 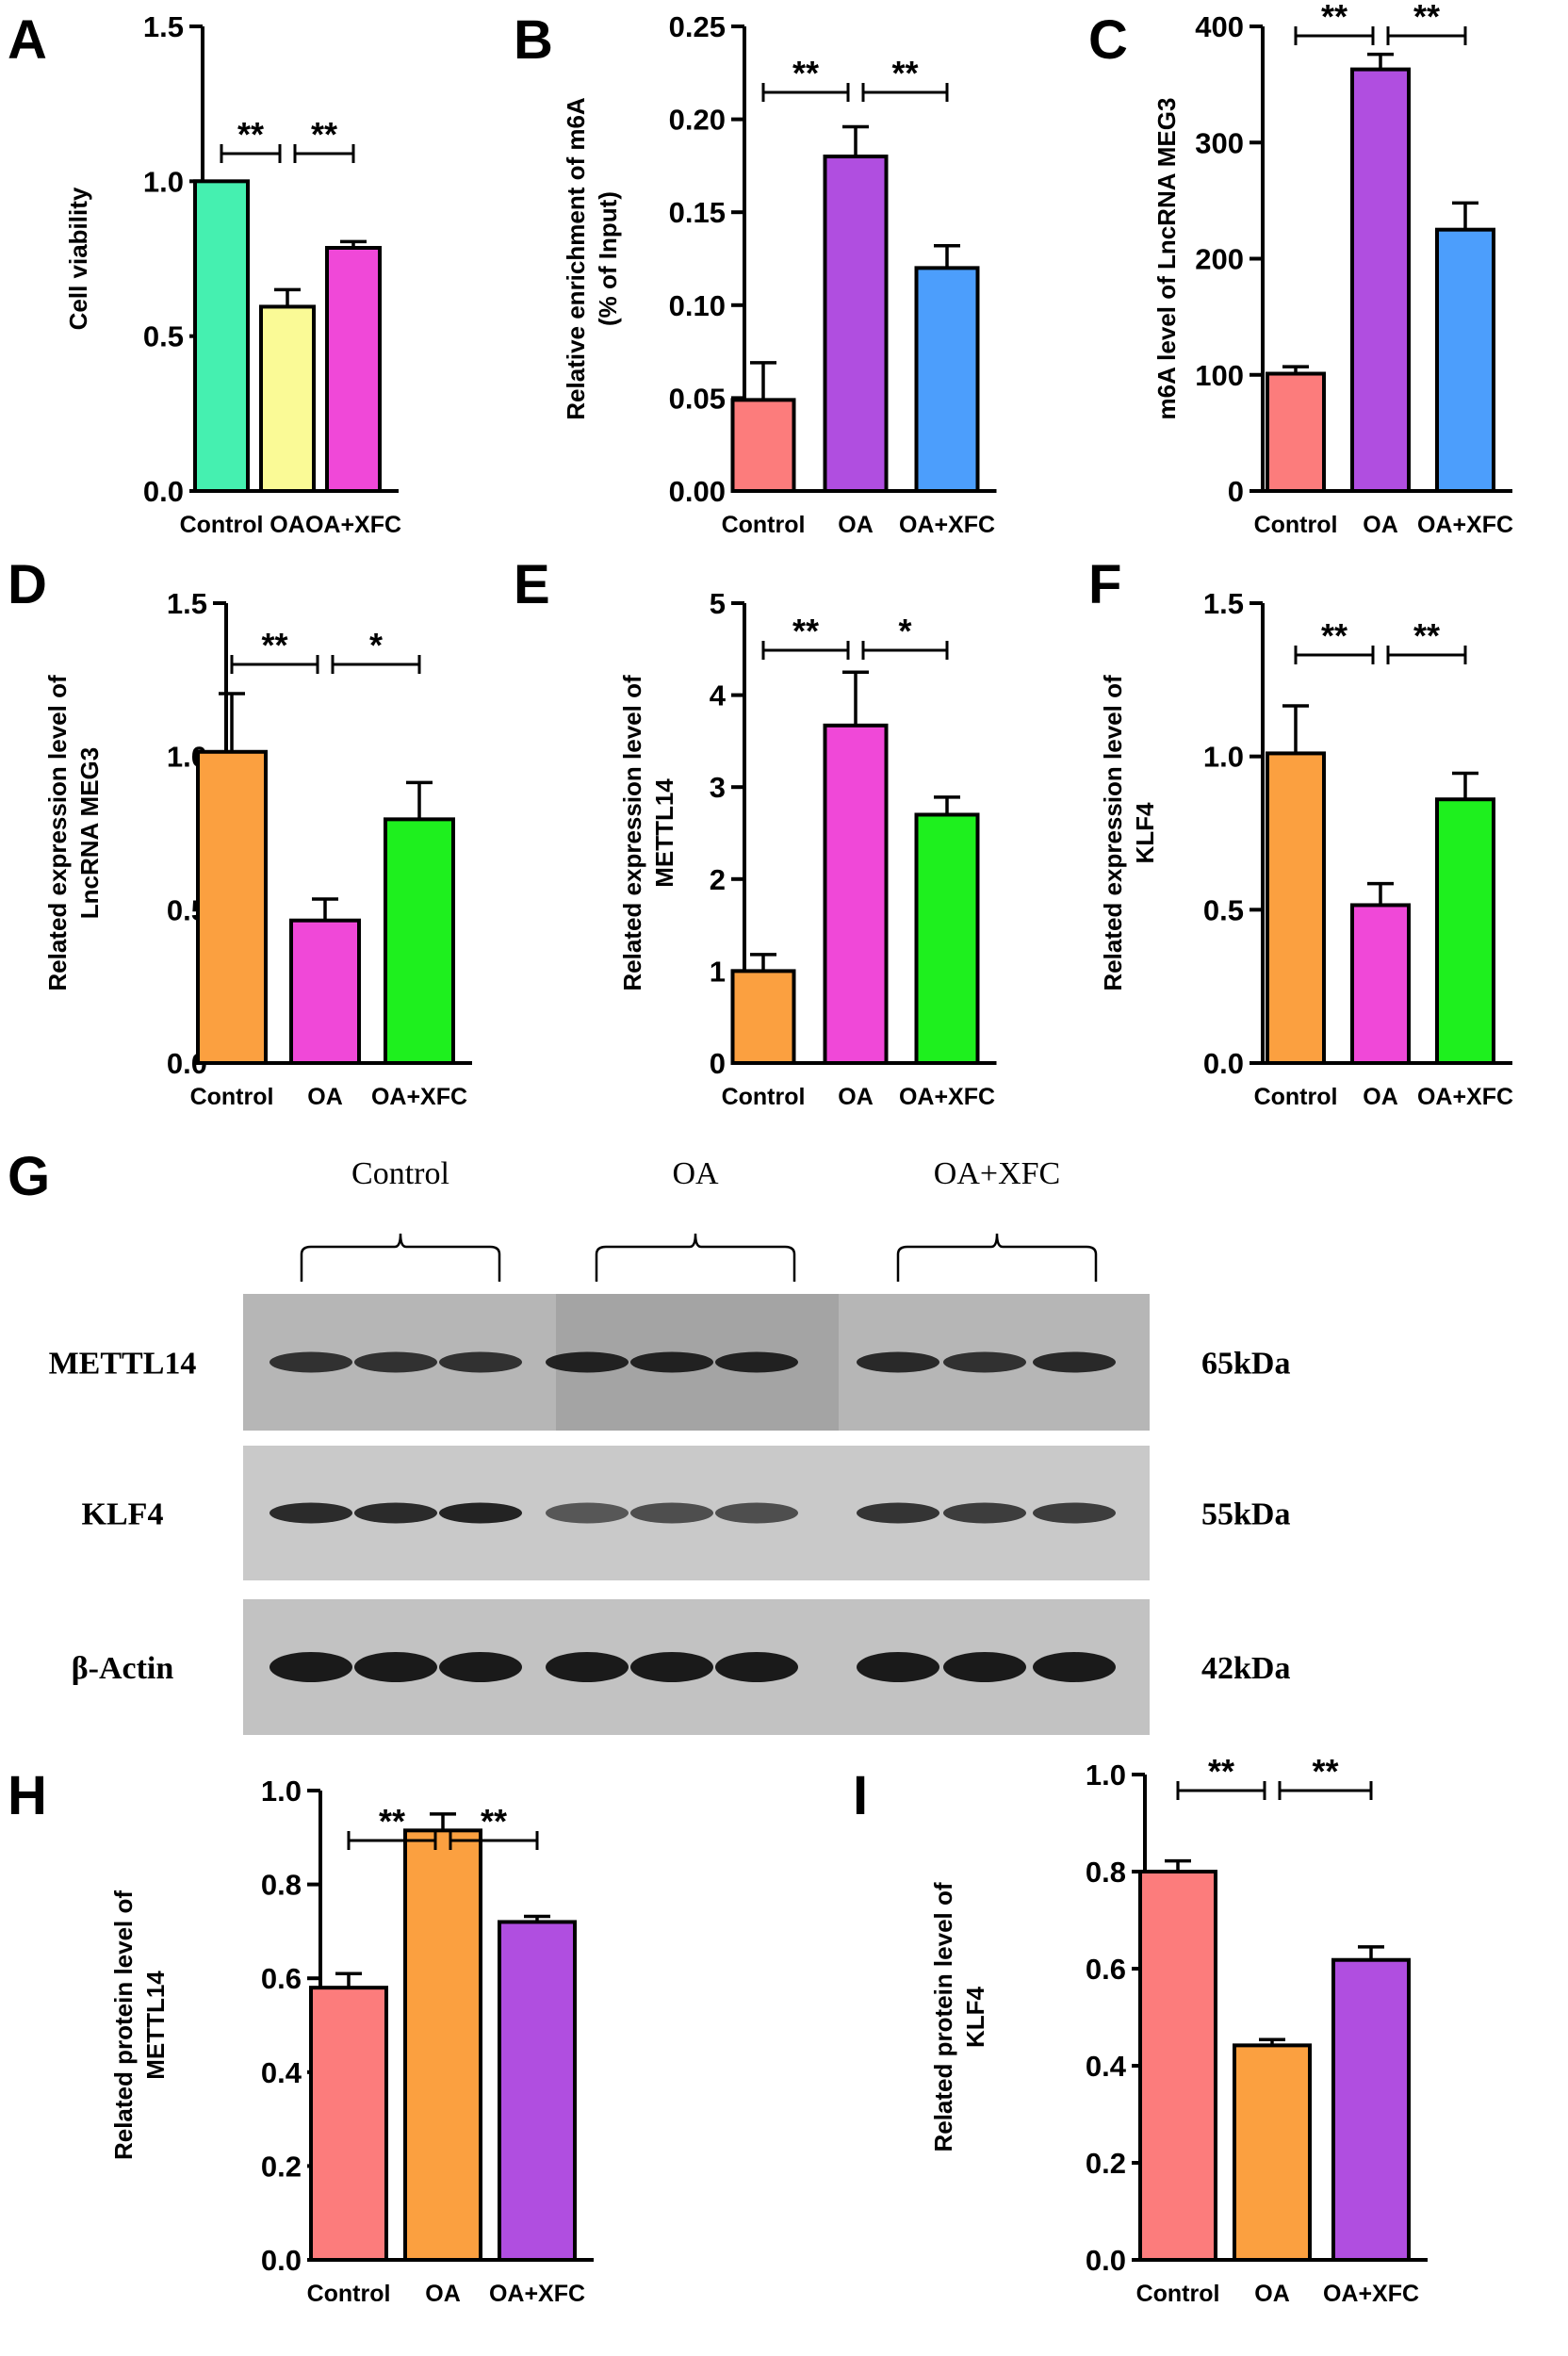 I want to click on y-axis-label-line2: KLF4, so click(x=975, y=2017).